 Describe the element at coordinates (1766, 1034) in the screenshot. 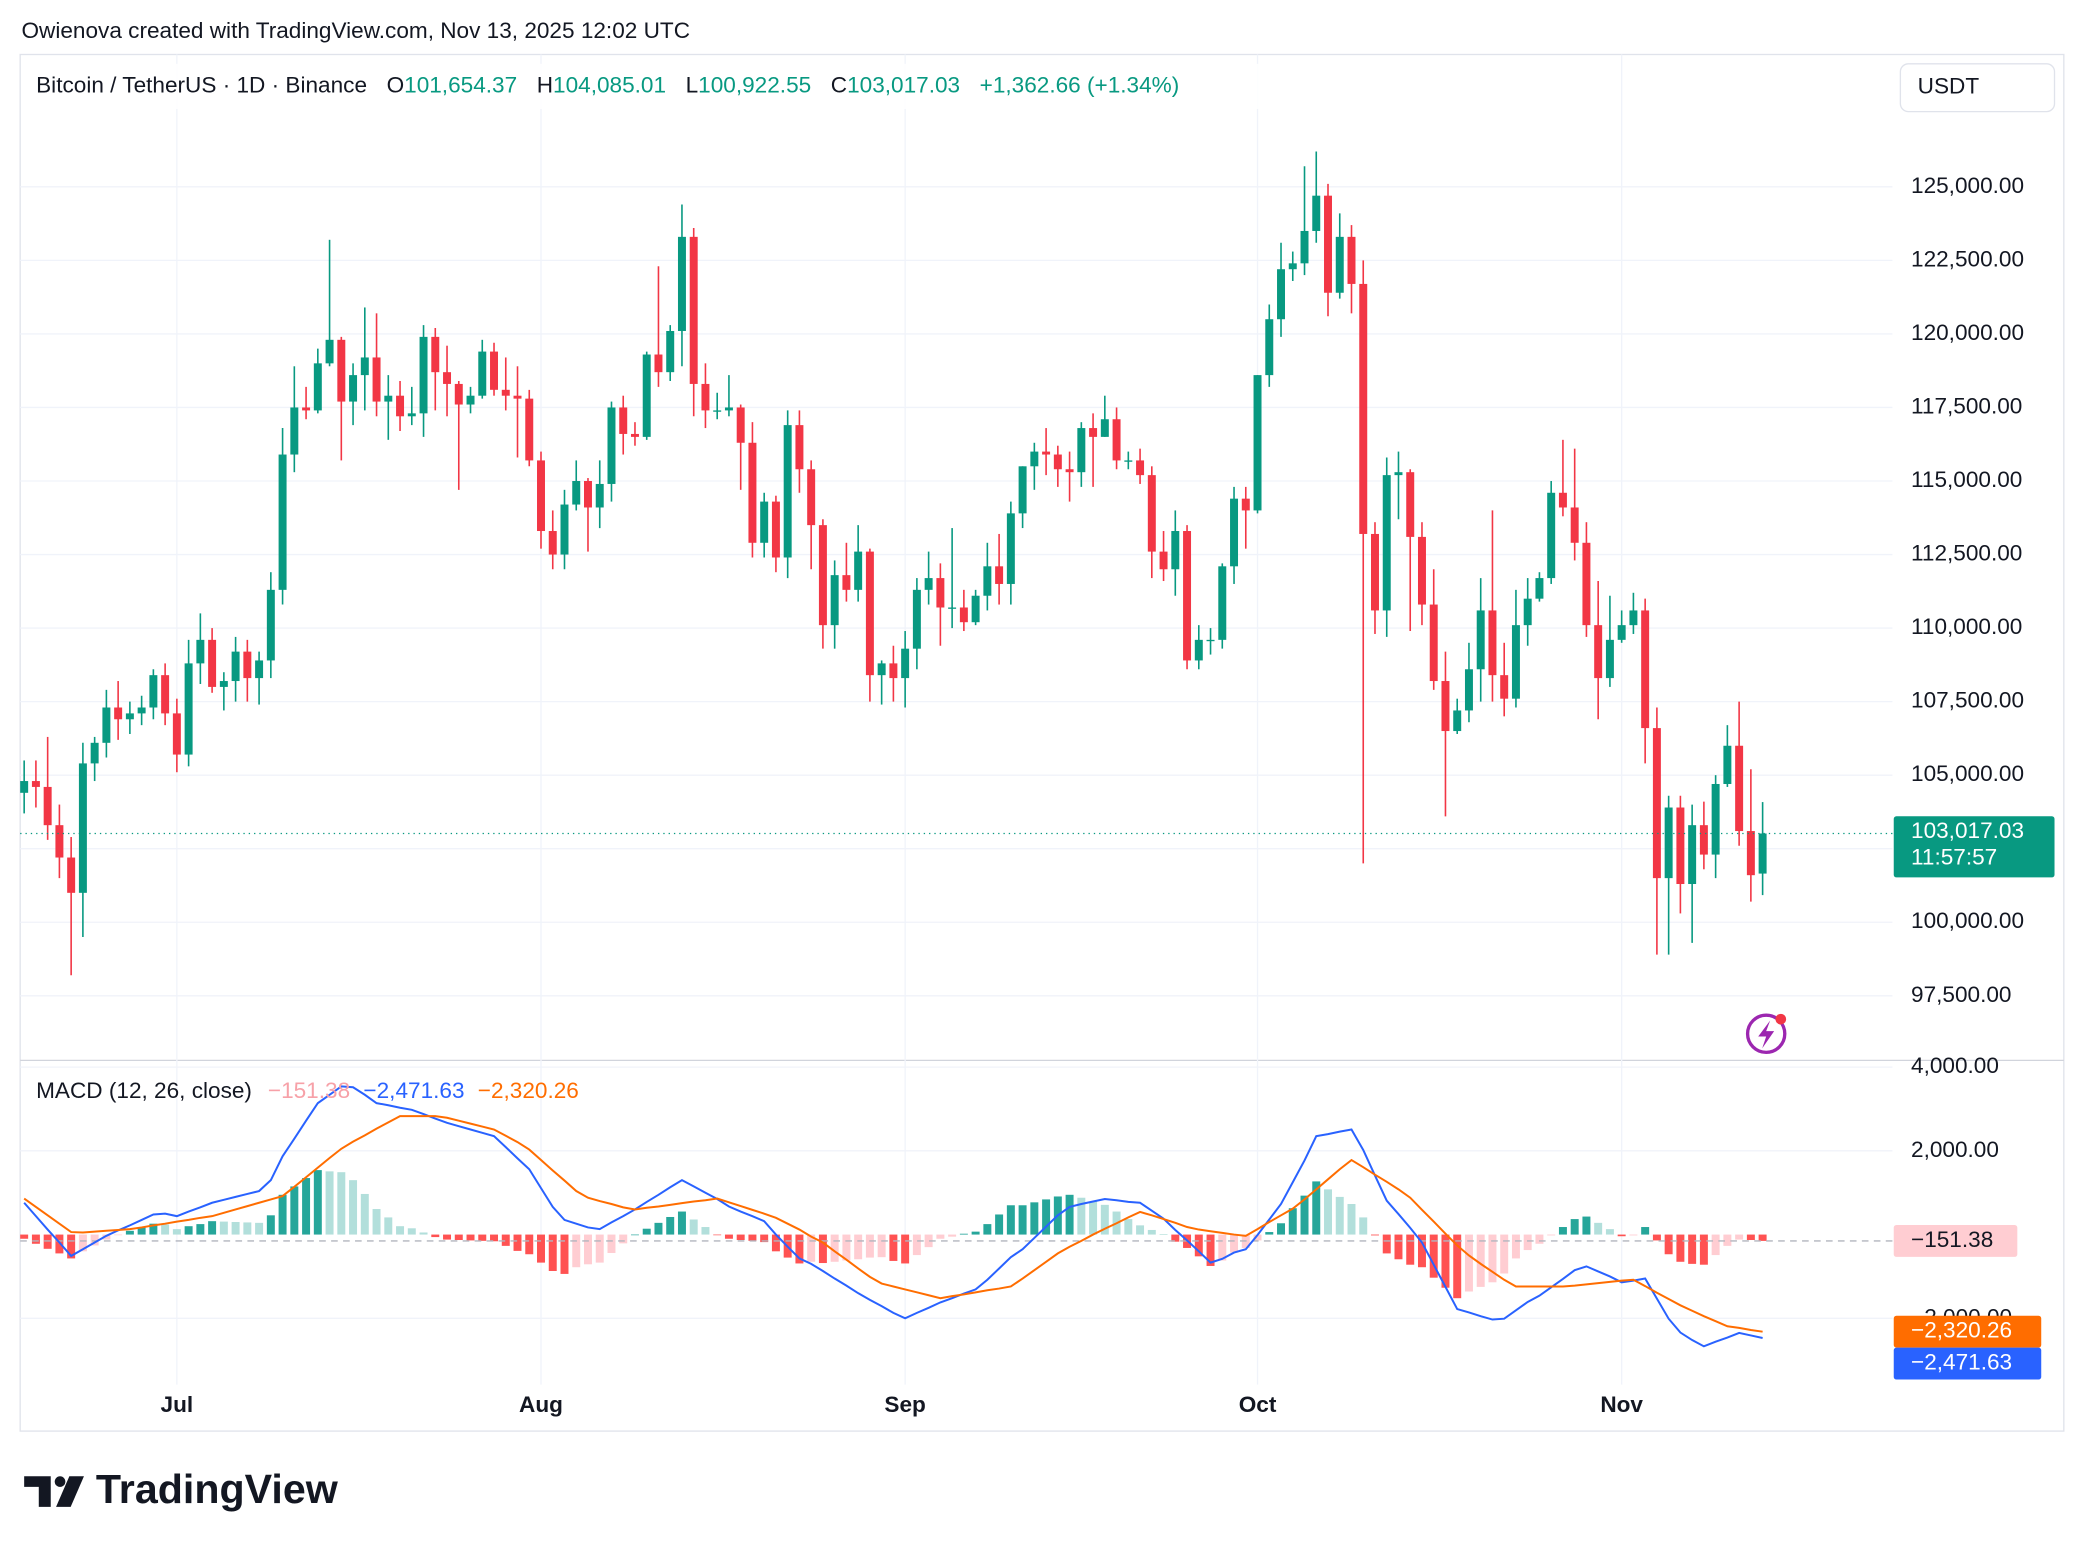

I see `lightning-icon` at that location.